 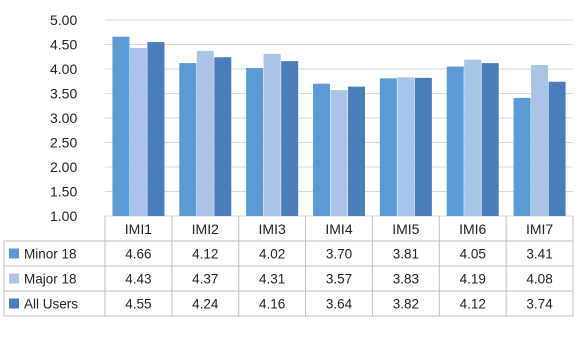 What do you see at coordinates (406, 304) in the screenshot?
I see `data-label: 3.82` at bounding box center [406, 304].